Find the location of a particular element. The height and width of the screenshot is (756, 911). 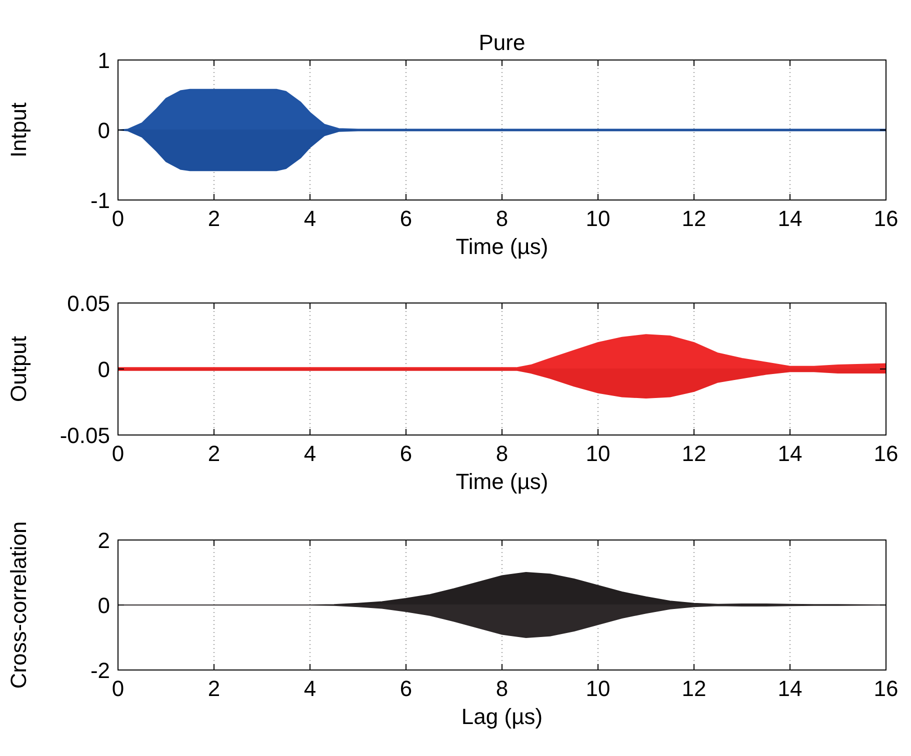

x-axis-title: Lag (µs) is located at coordinates (502, 716).